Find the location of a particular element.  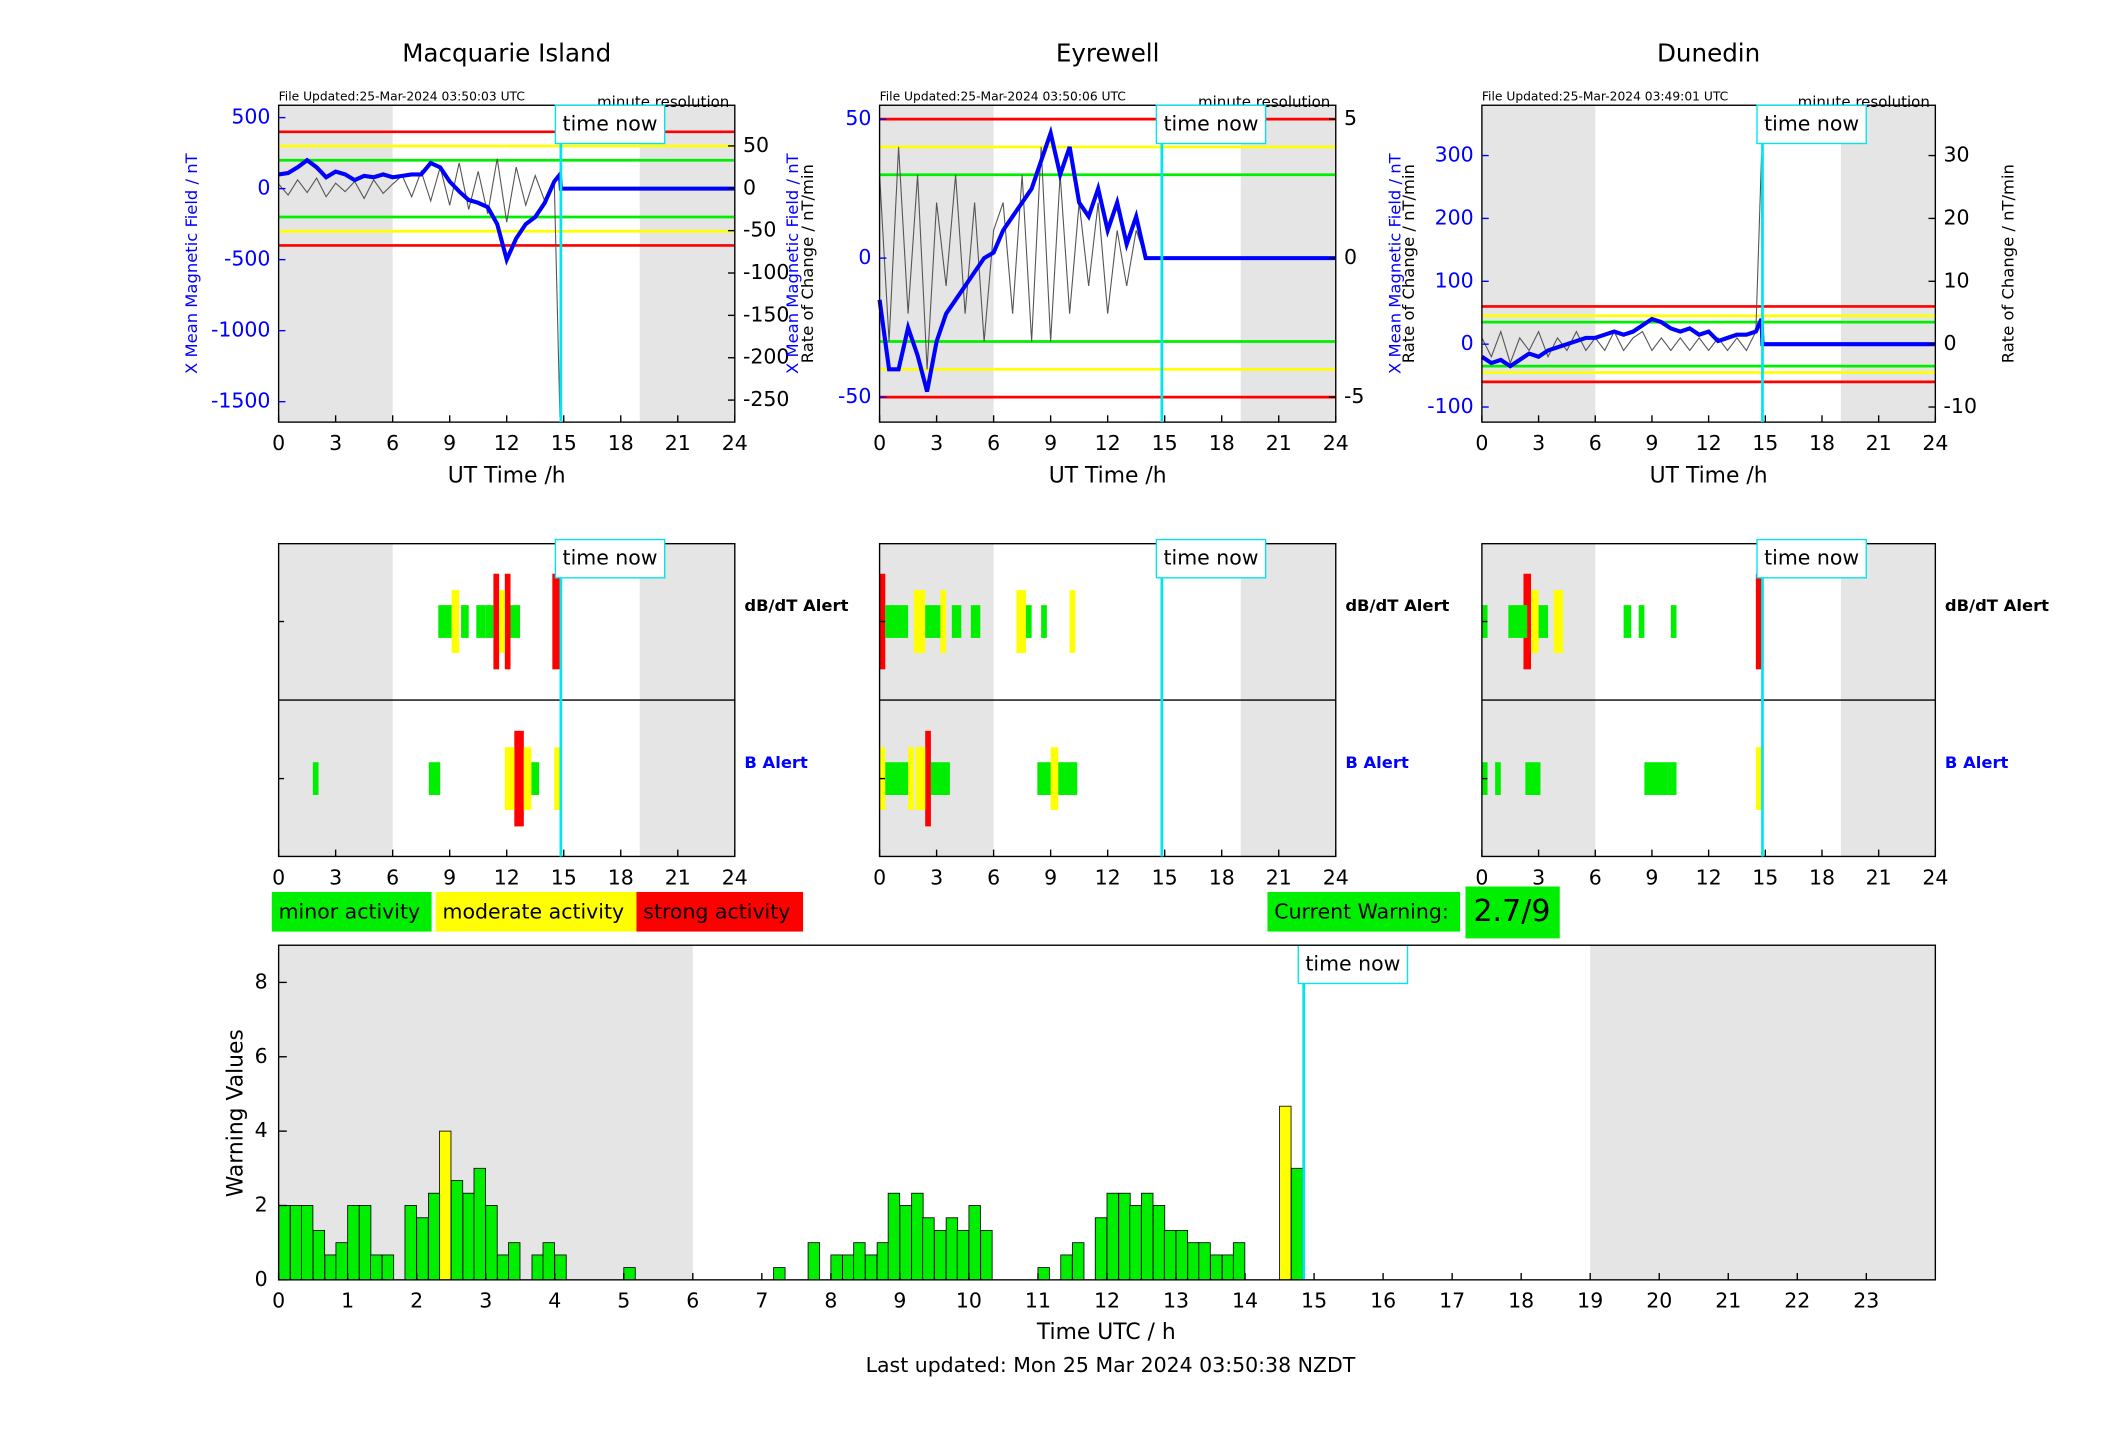

legend-swatch is located at coordinates (720, 911).